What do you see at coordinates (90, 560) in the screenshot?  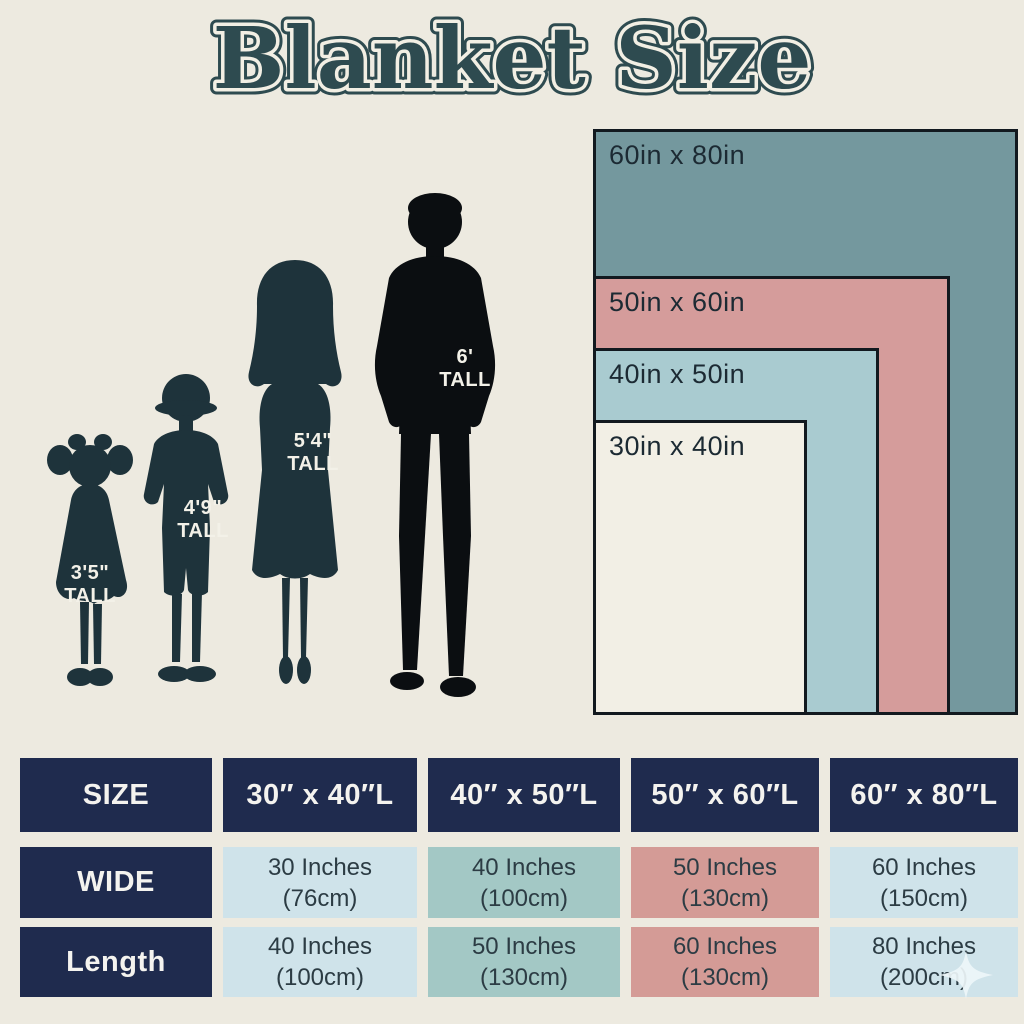 I see `girl-silhouette` at bounding box center [90, 560].